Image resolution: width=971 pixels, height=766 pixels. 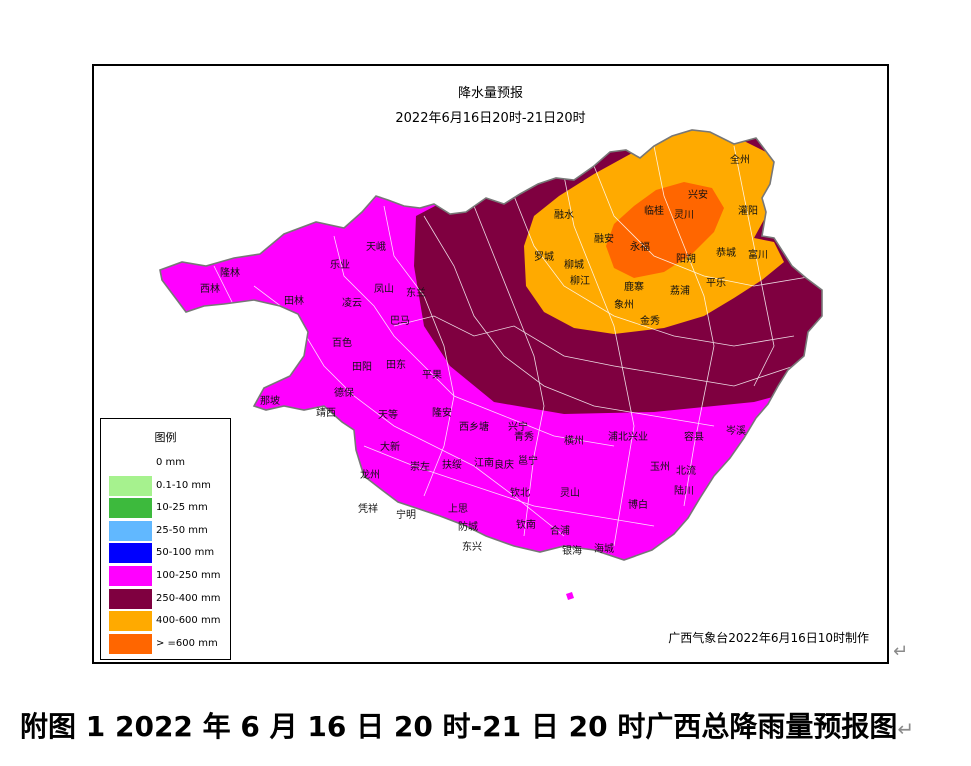 I want to click on place-label: 玉州, so click(x=660, y=467).